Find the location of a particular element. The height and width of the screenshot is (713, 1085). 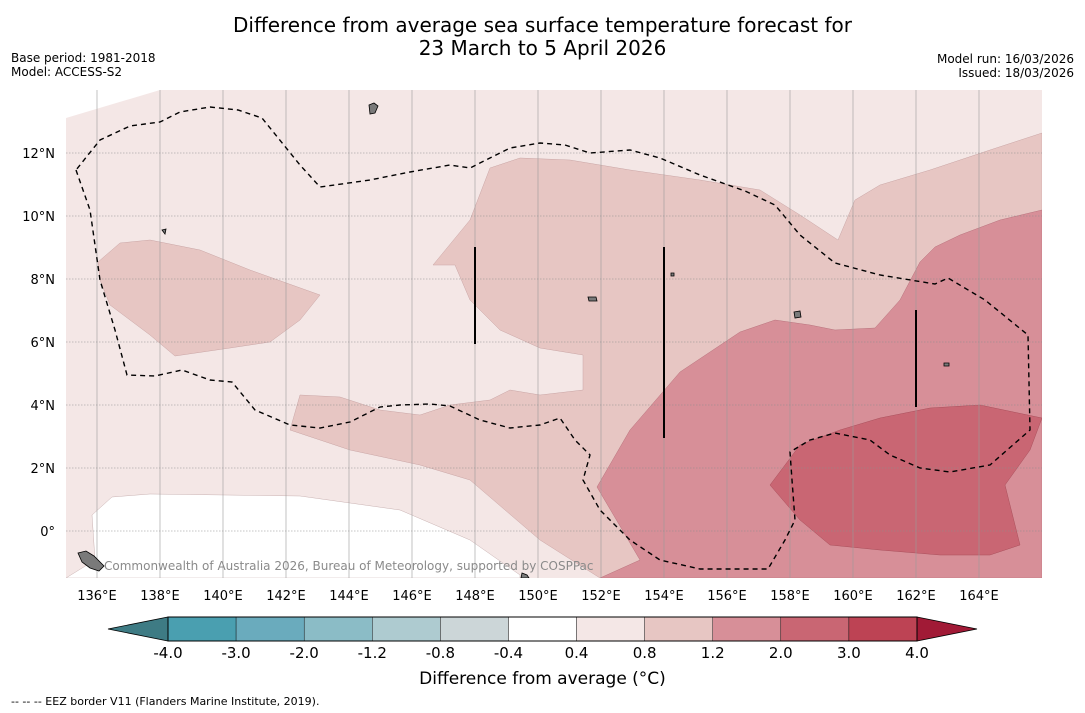

lat-label: 0° is located at coordinates (47, 532).